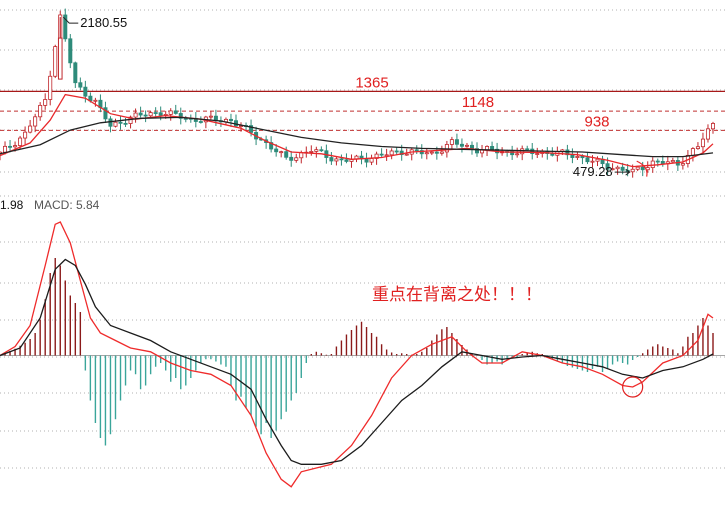 Image resolution: width=725 pixels, height=505 pixels. I want to click on header-prefix: 1.98, so click(12, 205).